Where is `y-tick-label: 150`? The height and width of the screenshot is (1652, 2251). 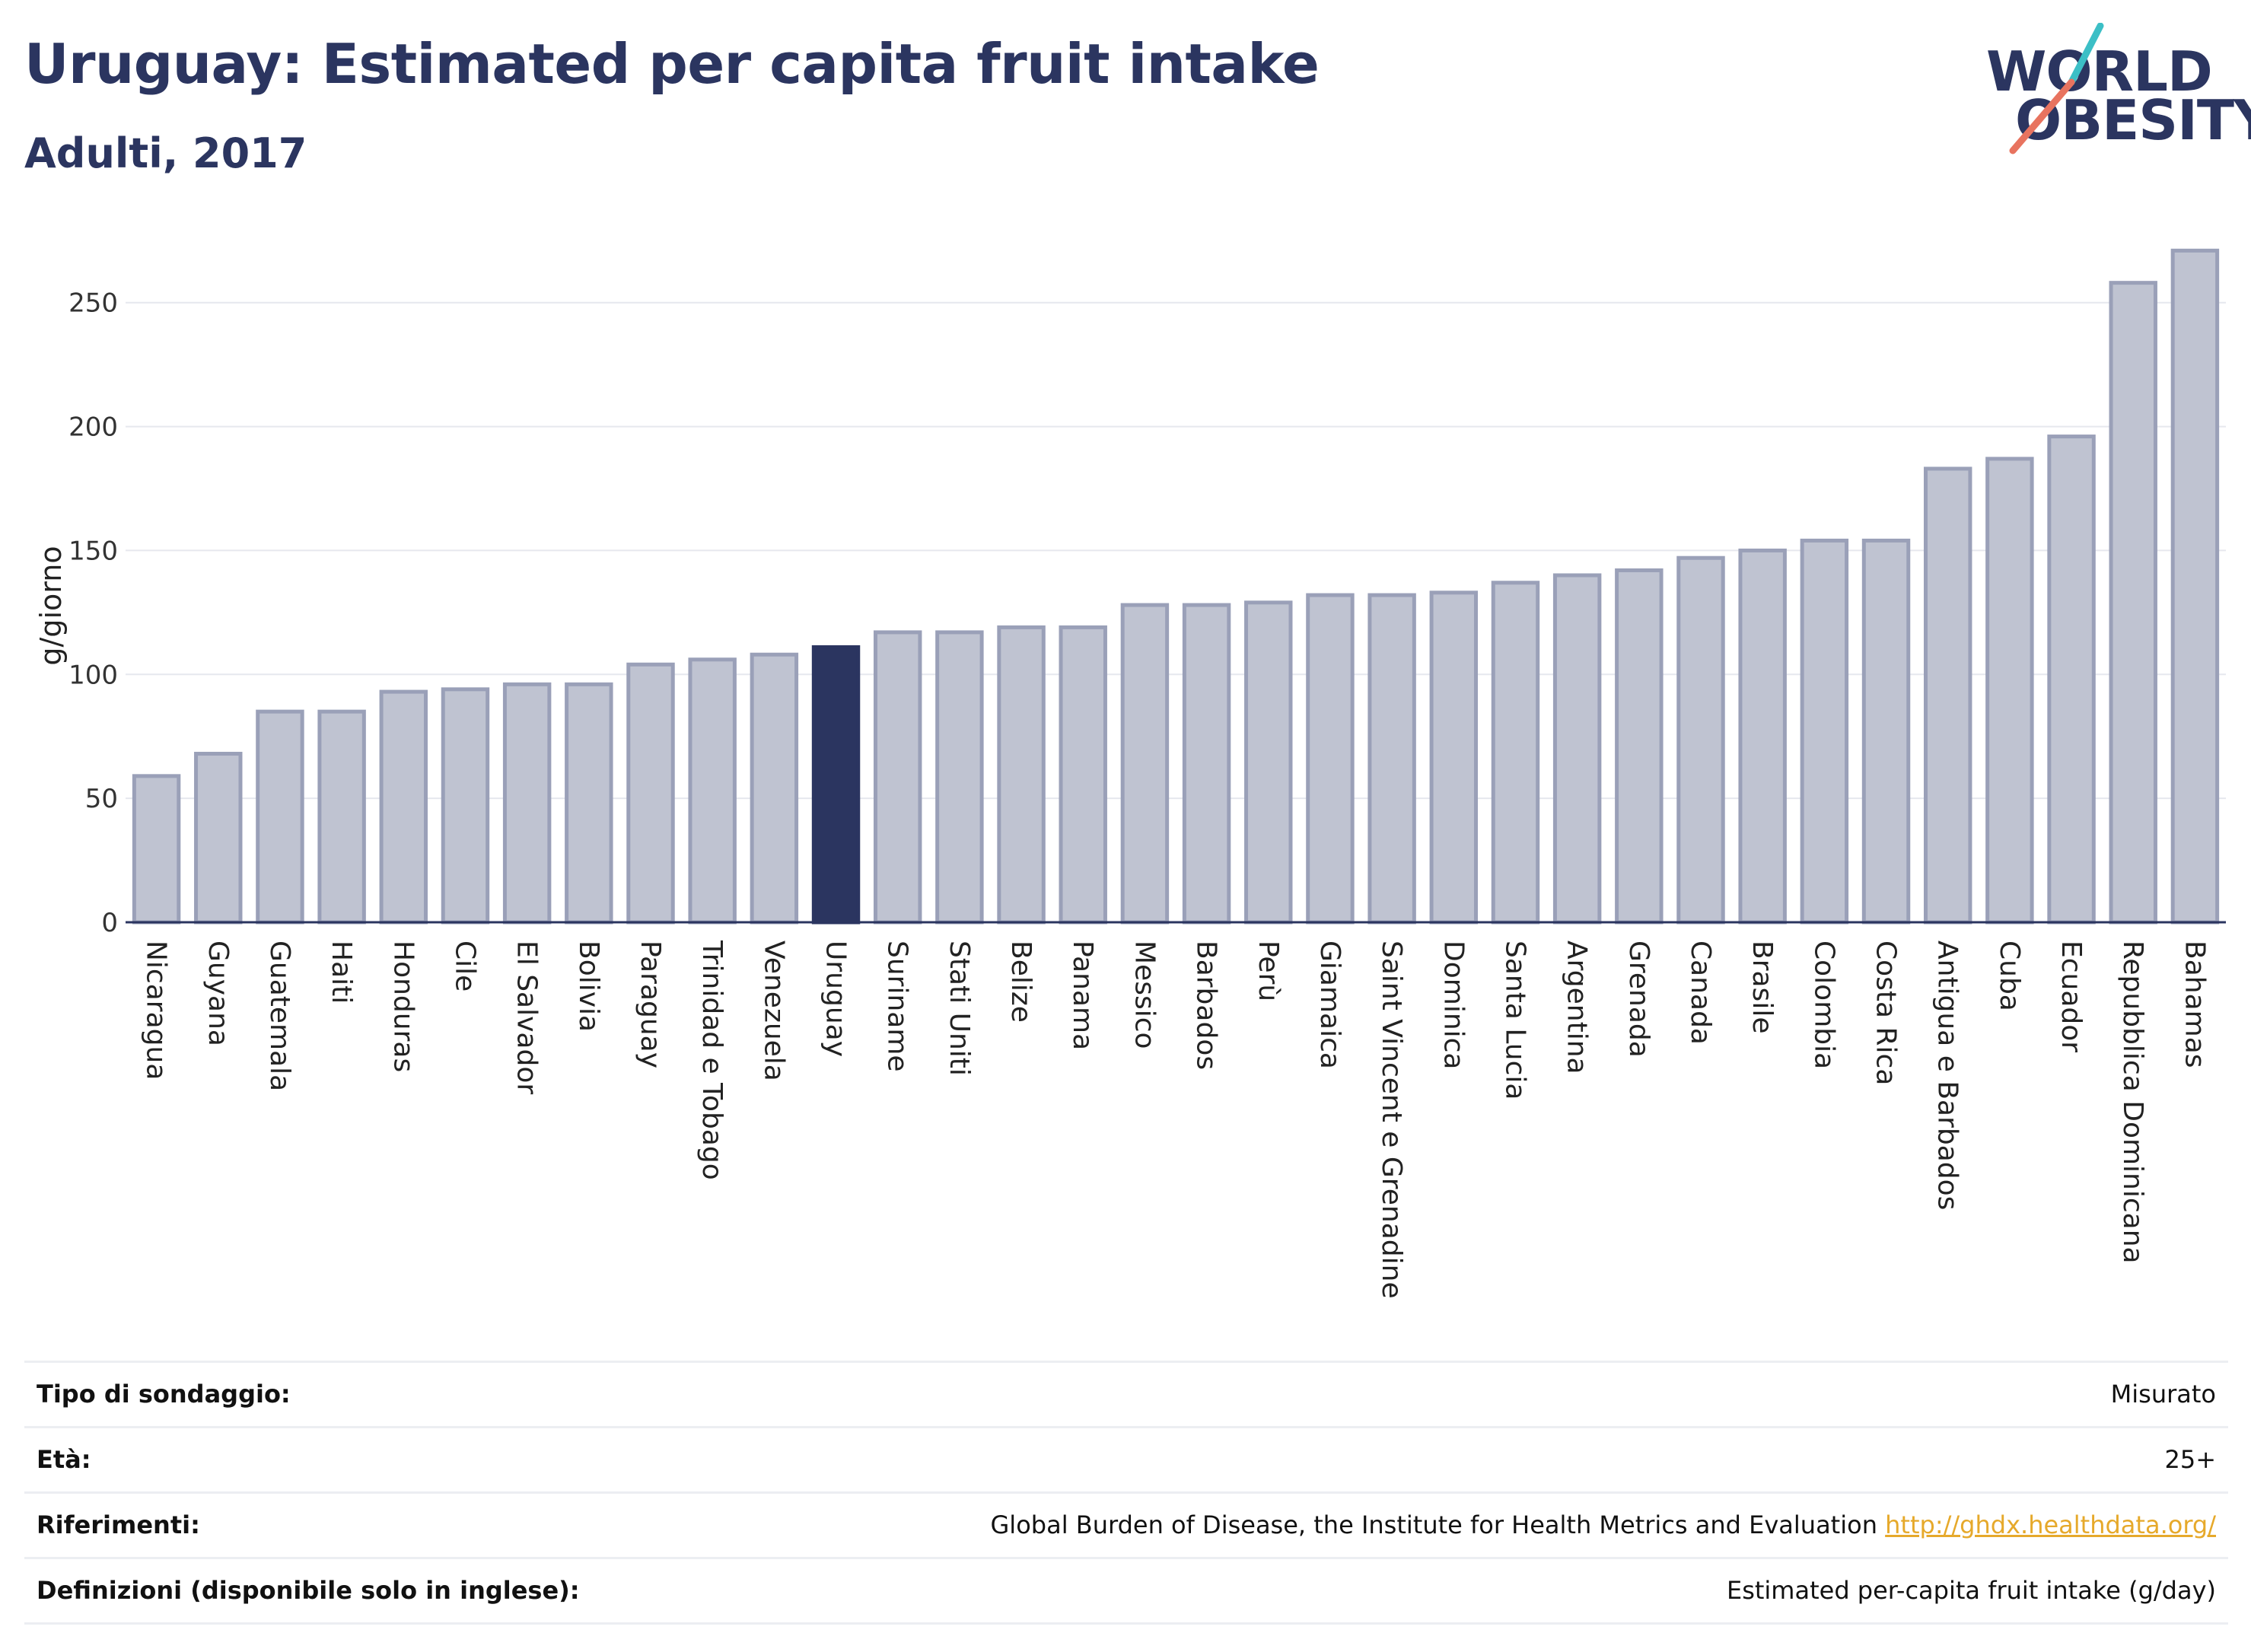 y-tick-label: 150 is located at coordinates (93, 551).